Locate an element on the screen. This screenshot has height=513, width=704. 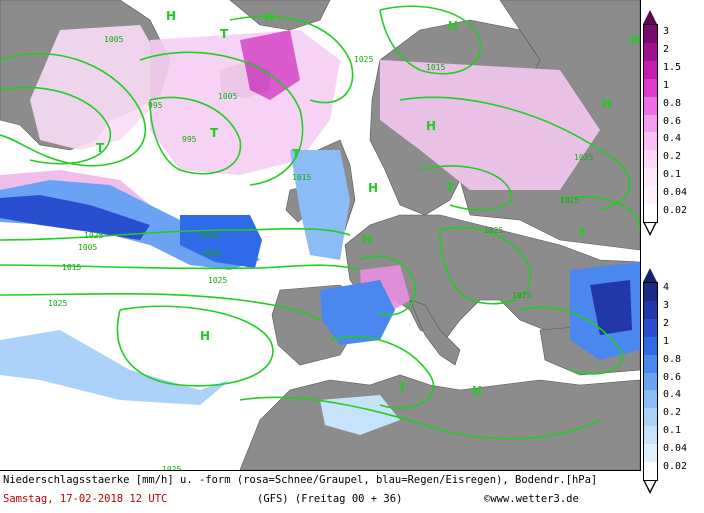
snow-legend-top-arrow is located at coordinates (650, 17).